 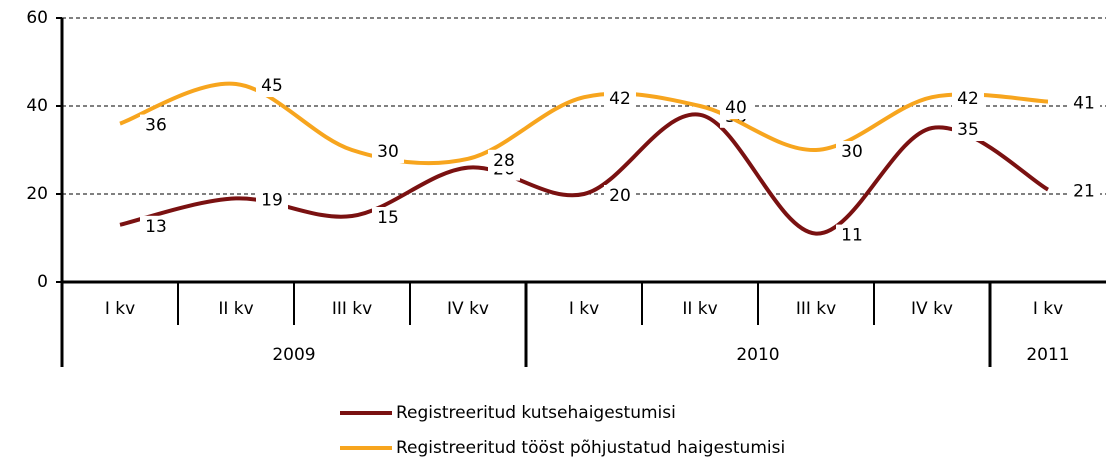 I want to click on data-label: 40, so click(x=736, y=108).